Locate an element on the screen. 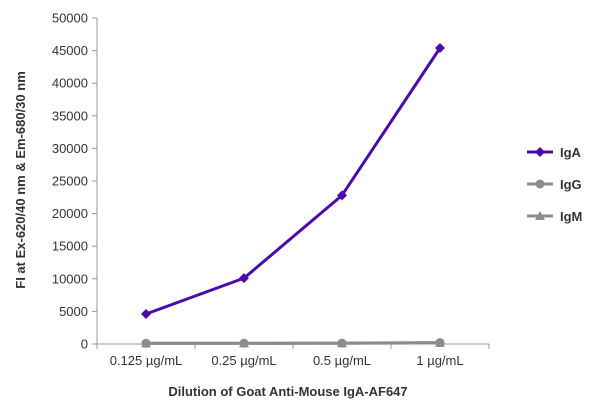 The width and height of the screenshot is (600, 412). series-line-igg is located at coordinates (293, 343).